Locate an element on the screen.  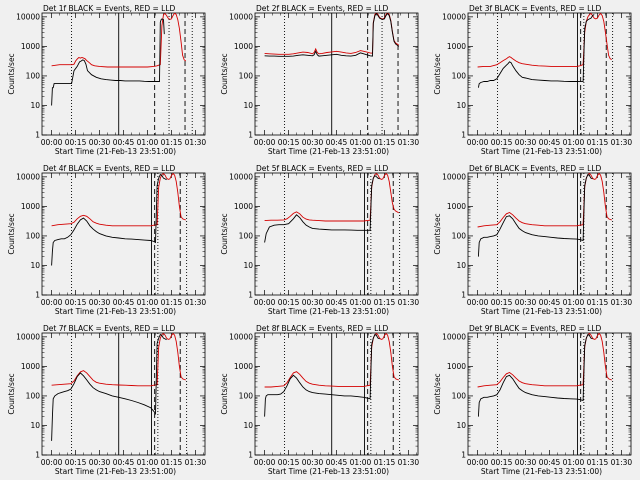
panel-title: Det 9f BLACK = Events, RED = LLD is located at coordinates (535, 328).